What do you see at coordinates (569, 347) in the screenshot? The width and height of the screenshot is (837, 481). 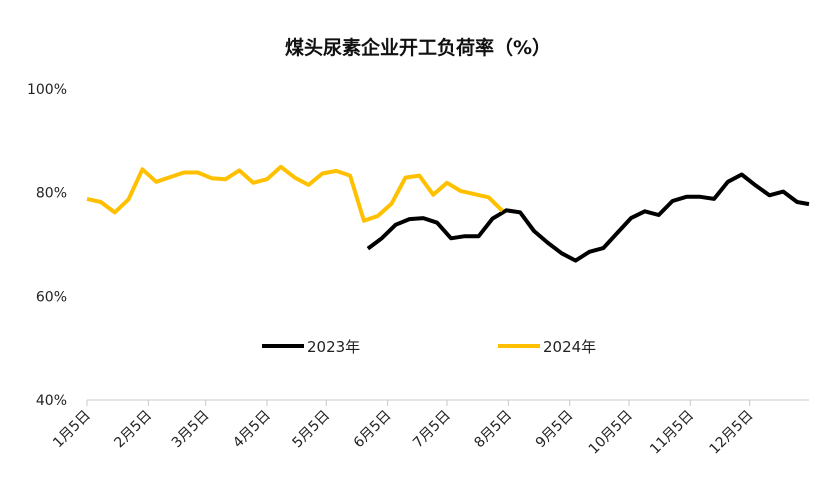 I see `legend-label: 2024年` at bounding box center [569, 347].